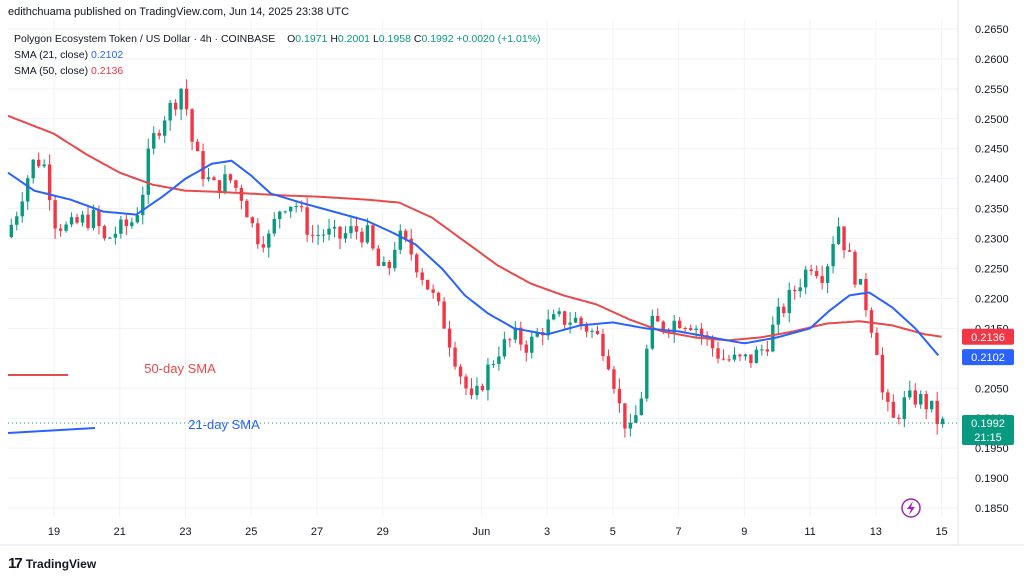 Image resolution: width=1024 pixels, height=576 pixels. Describe the element at coordinates (988, 424) in the screenshot. I see `last-price-tag-text: 0.1992` at that location.